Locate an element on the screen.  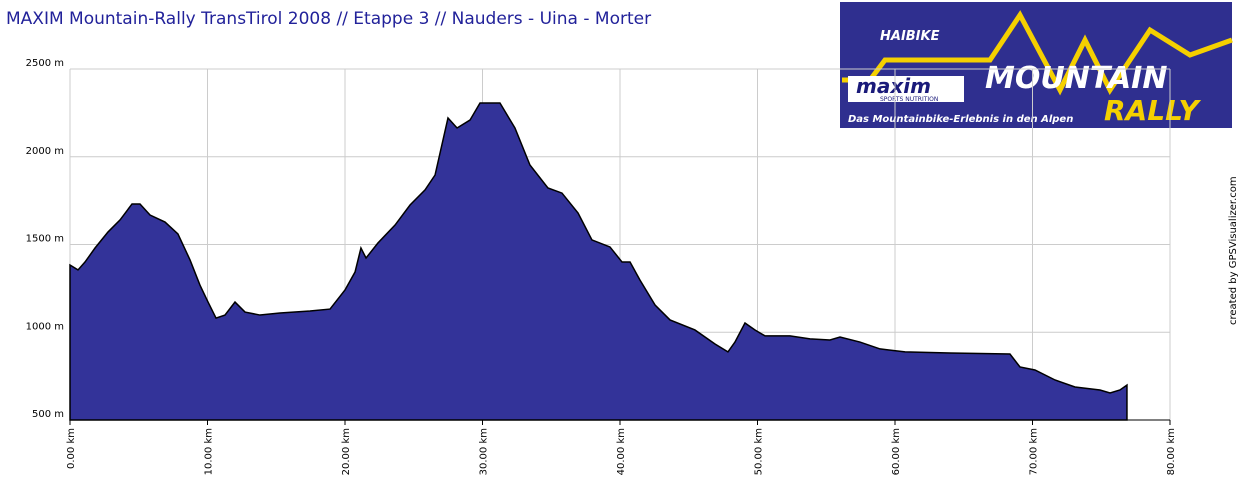
logo-word1: MOUNTAIN is located at coordinates (1076, 78).